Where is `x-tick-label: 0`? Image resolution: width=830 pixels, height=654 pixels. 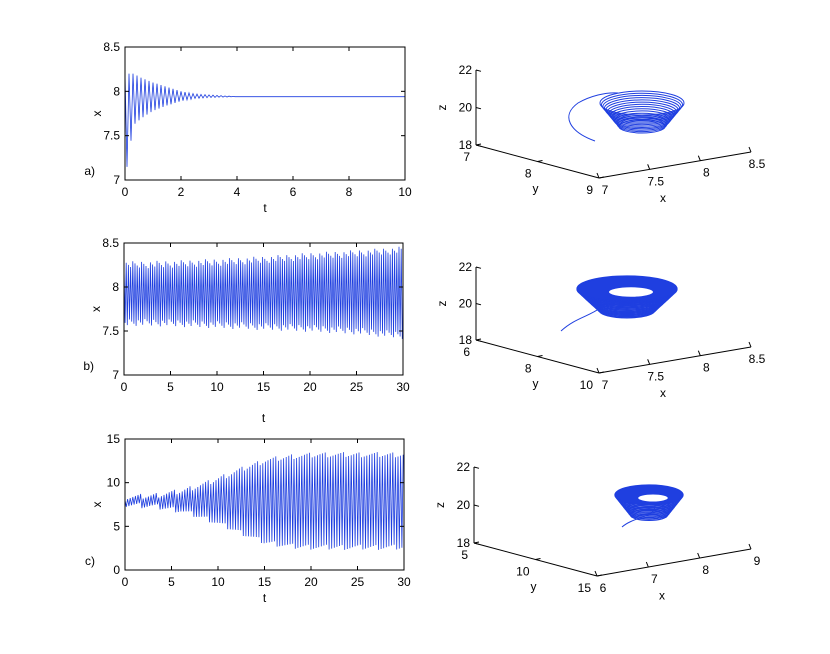 x-tick-label: 0 is located at coordinates (124, 387).